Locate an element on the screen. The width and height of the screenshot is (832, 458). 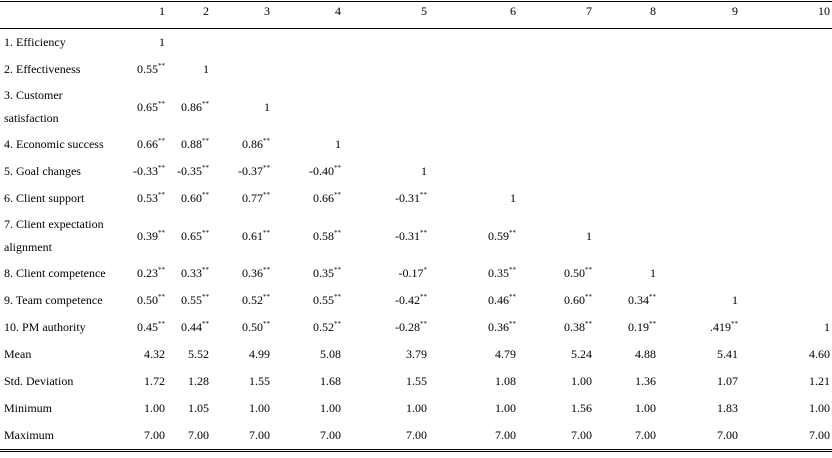
cell: 1.56 is located at coordinates (556, 408).